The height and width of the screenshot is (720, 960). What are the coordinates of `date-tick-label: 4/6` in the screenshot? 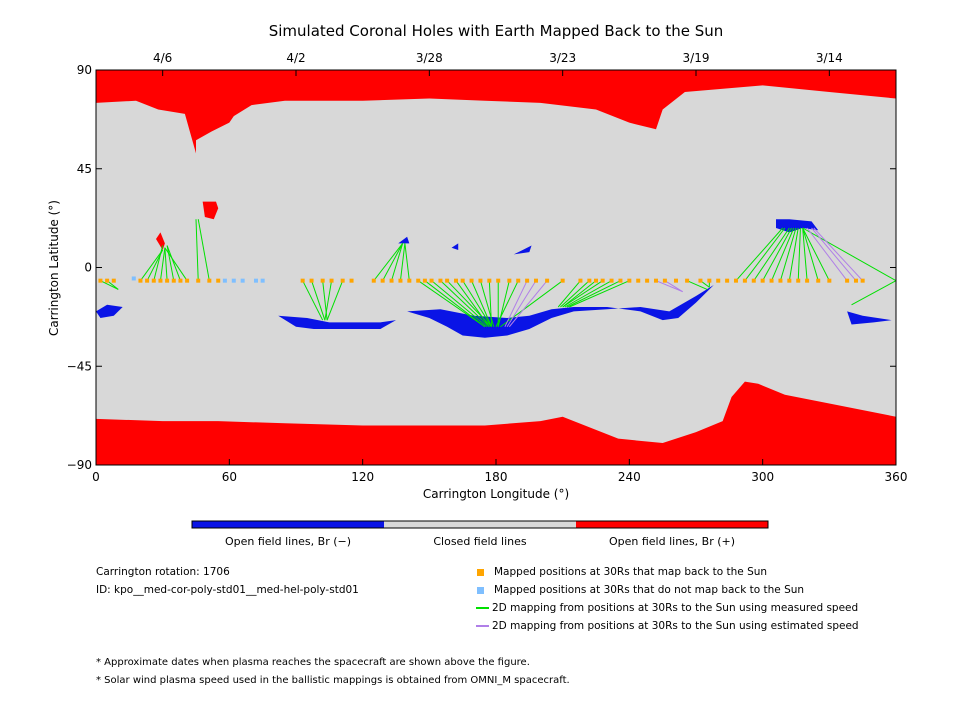 It's located at (162, 58).